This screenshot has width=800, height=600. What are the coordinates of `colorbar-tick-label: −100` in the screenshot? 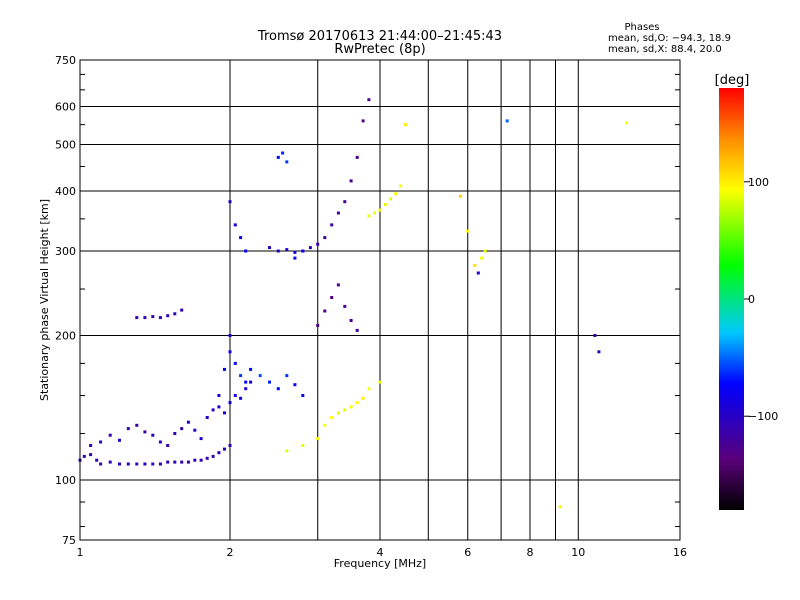 It's located at (763, 416).